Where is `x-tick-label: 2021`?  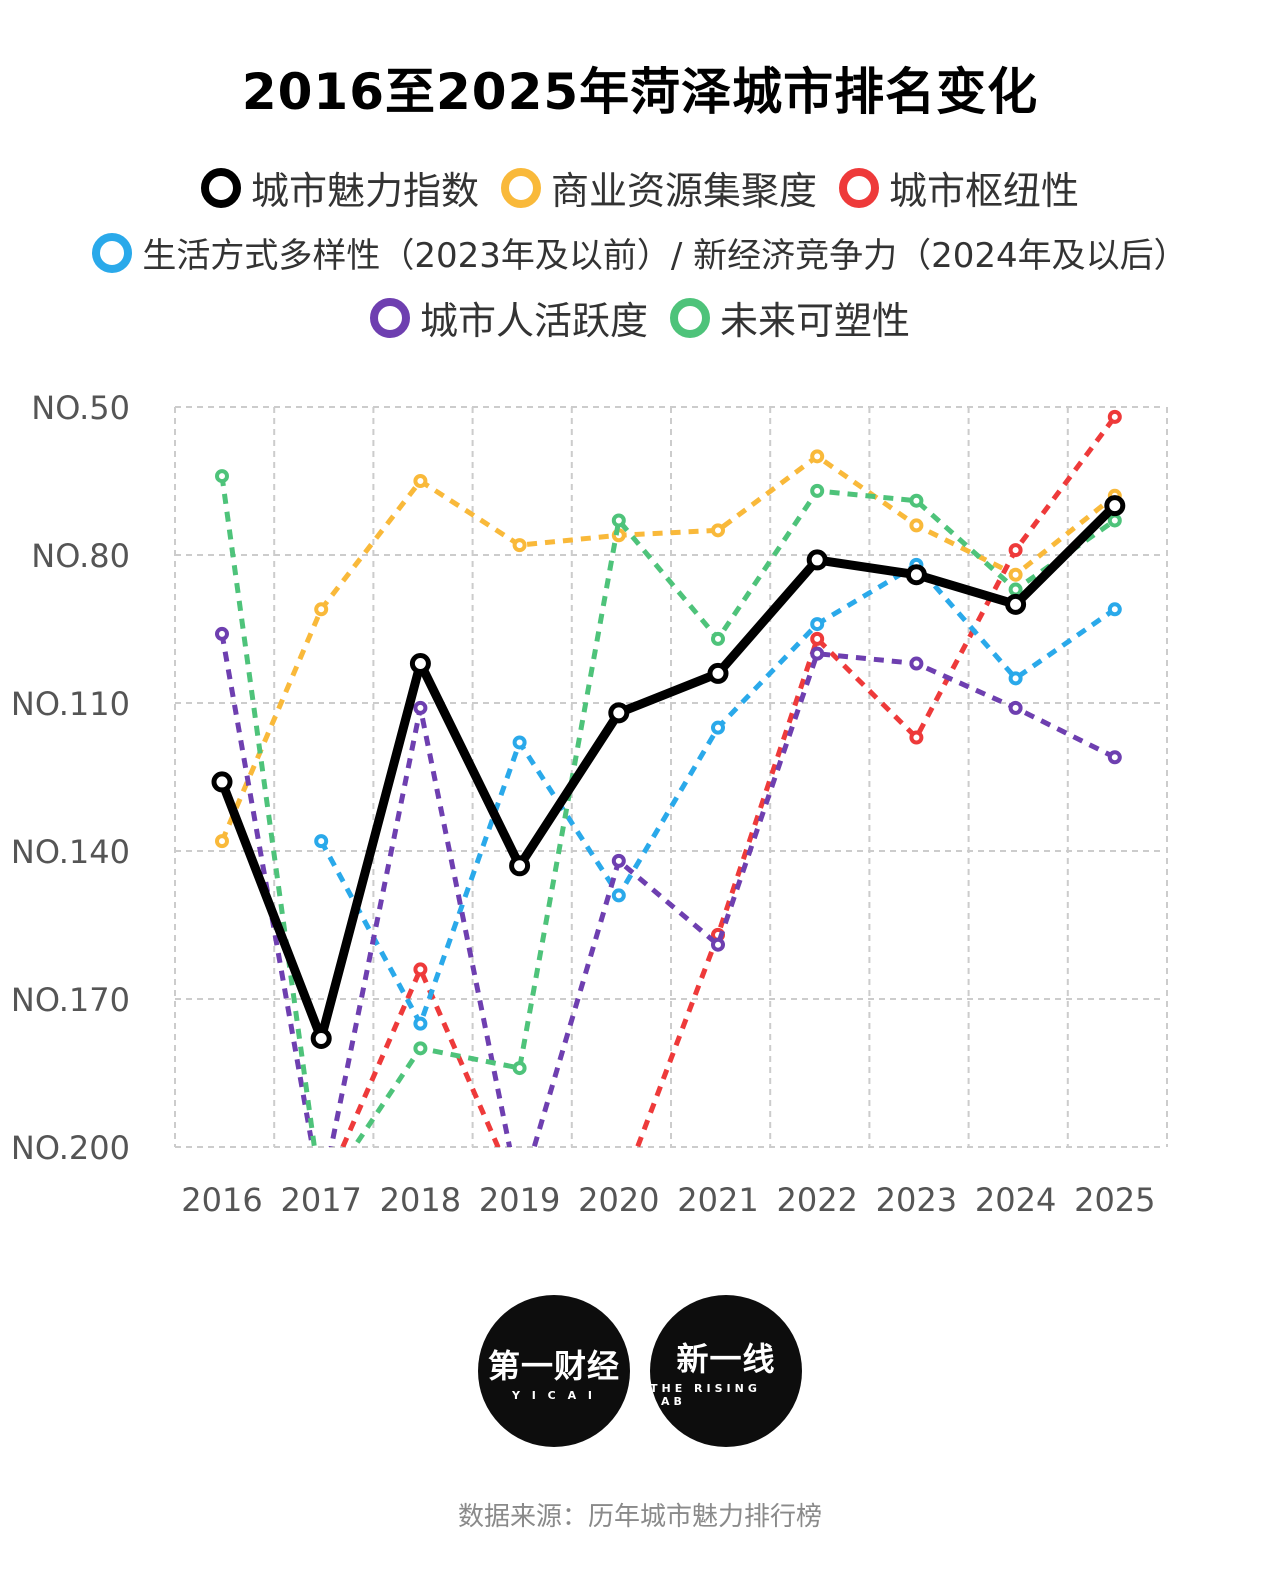
x-tick-label: 2021 is located at coordinates (717, 1200).